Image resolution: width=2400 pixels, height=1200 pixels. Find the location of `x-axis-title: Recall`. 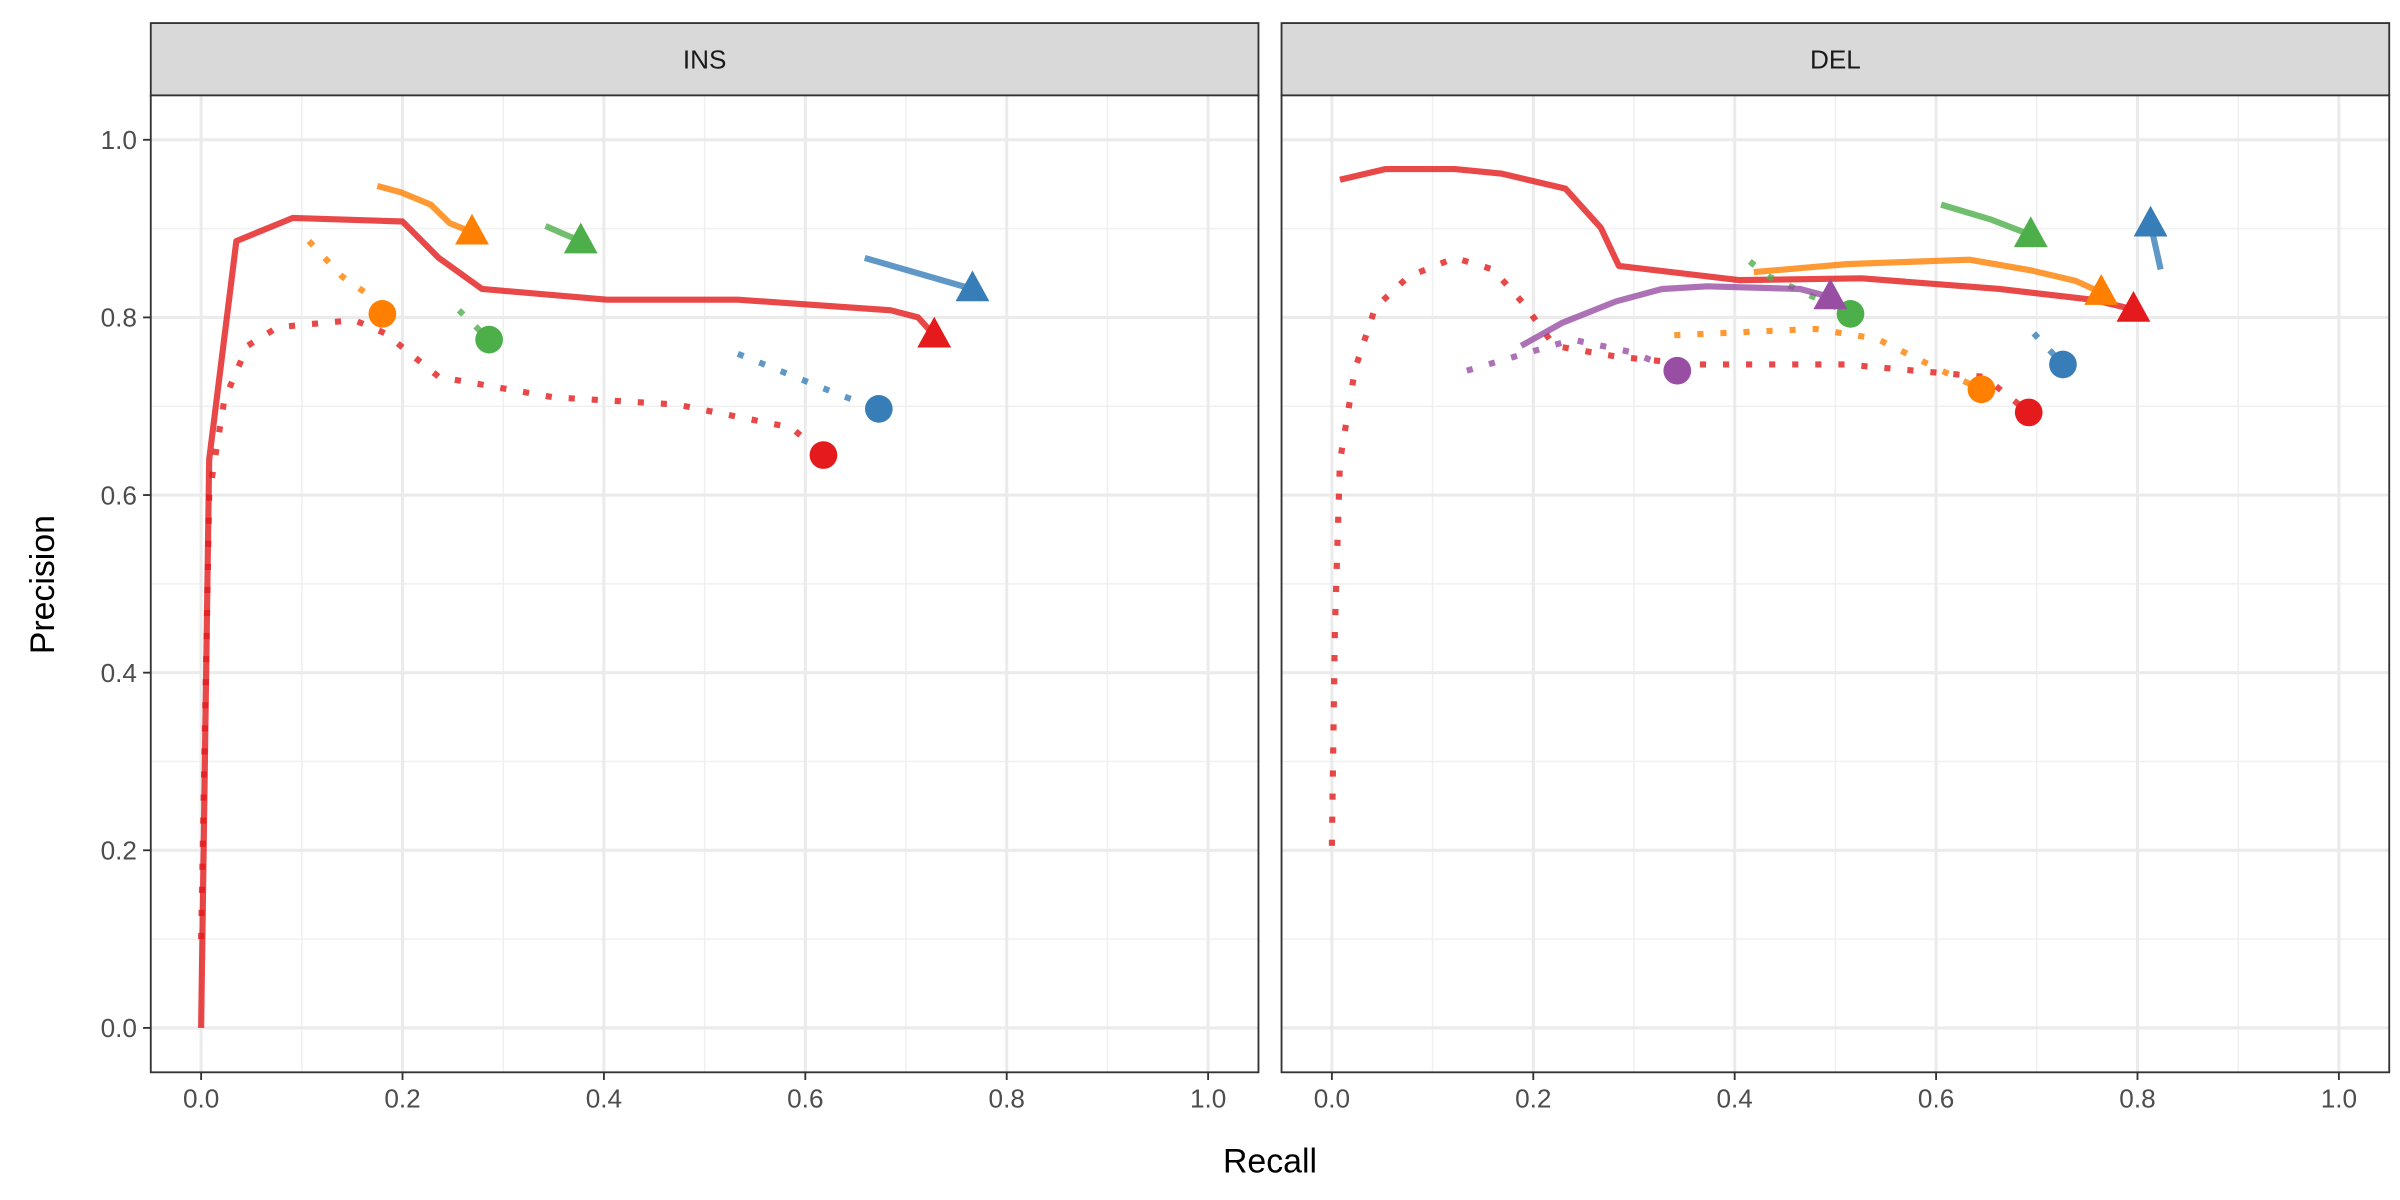

x-axis-title: Recall is located at coordinates (1270, 1161).